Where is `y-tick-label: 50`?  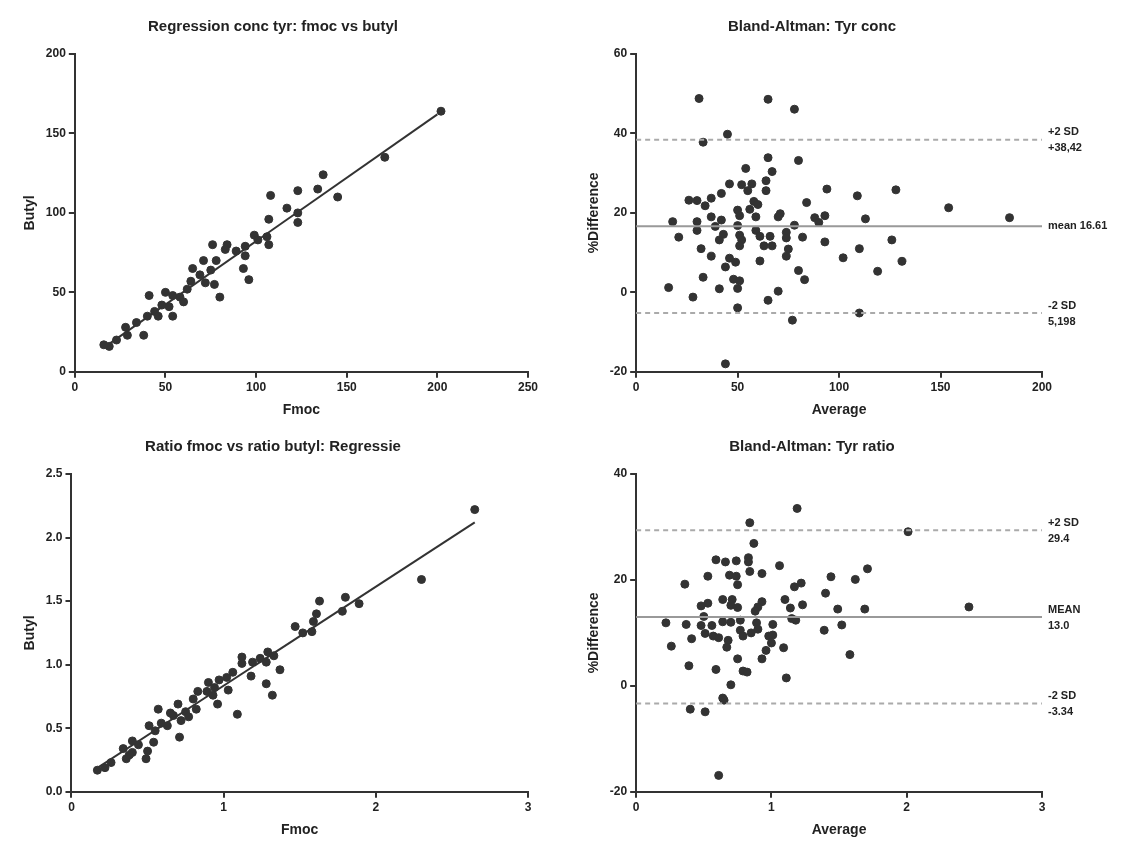 y-tick-label: 50 is located at coordinates (59, 291).